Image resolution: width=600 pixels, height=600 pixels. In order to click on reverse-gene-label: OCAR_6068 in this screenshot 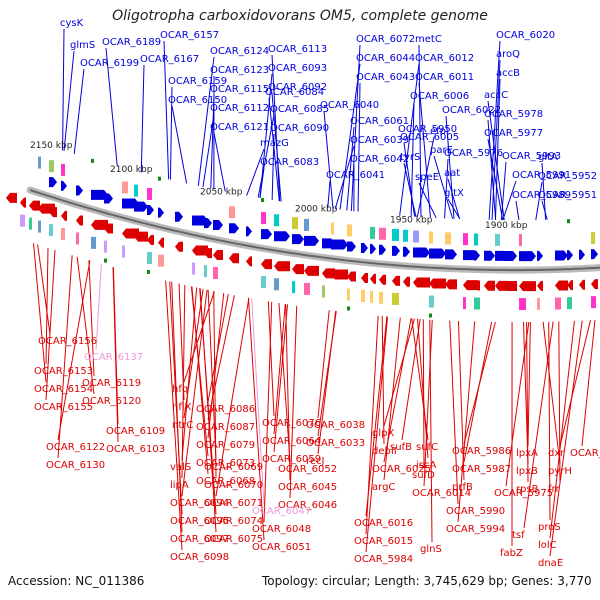, I will do `click(225, 481)`.